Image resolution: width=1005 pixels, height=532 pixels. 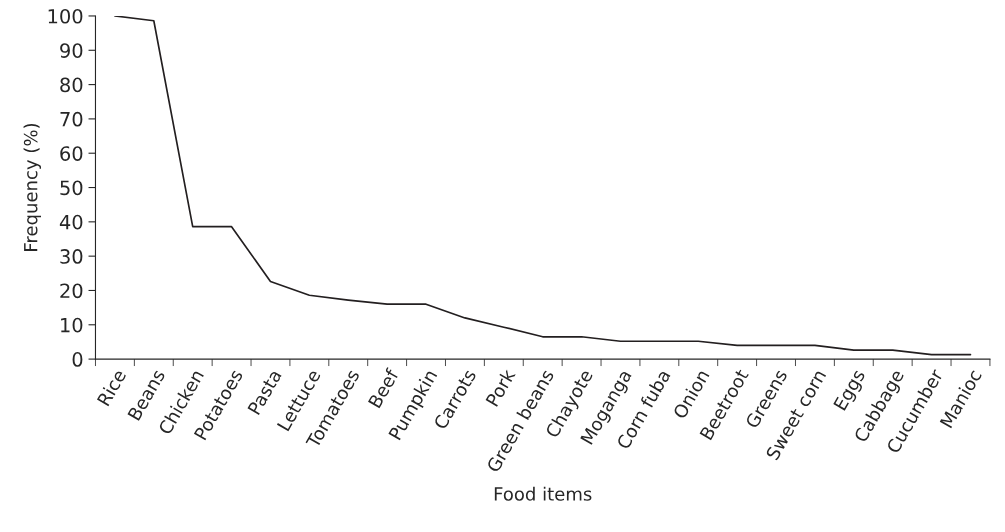 I want to click on y-tick-label: 70, so click(x=71, y=119).